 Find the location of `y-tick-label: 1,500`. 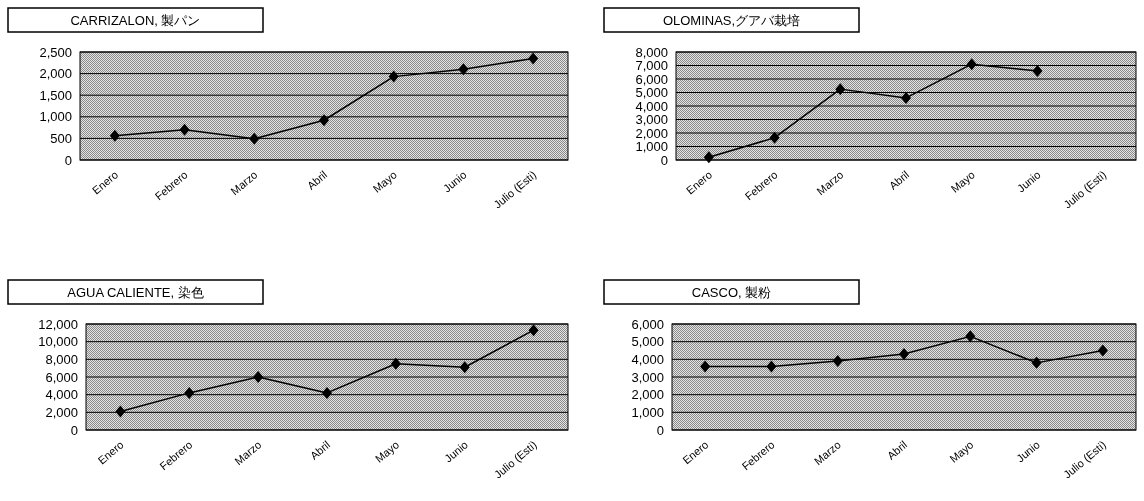

y-tick-label: 1,500 is located at coordinates (55, 95).